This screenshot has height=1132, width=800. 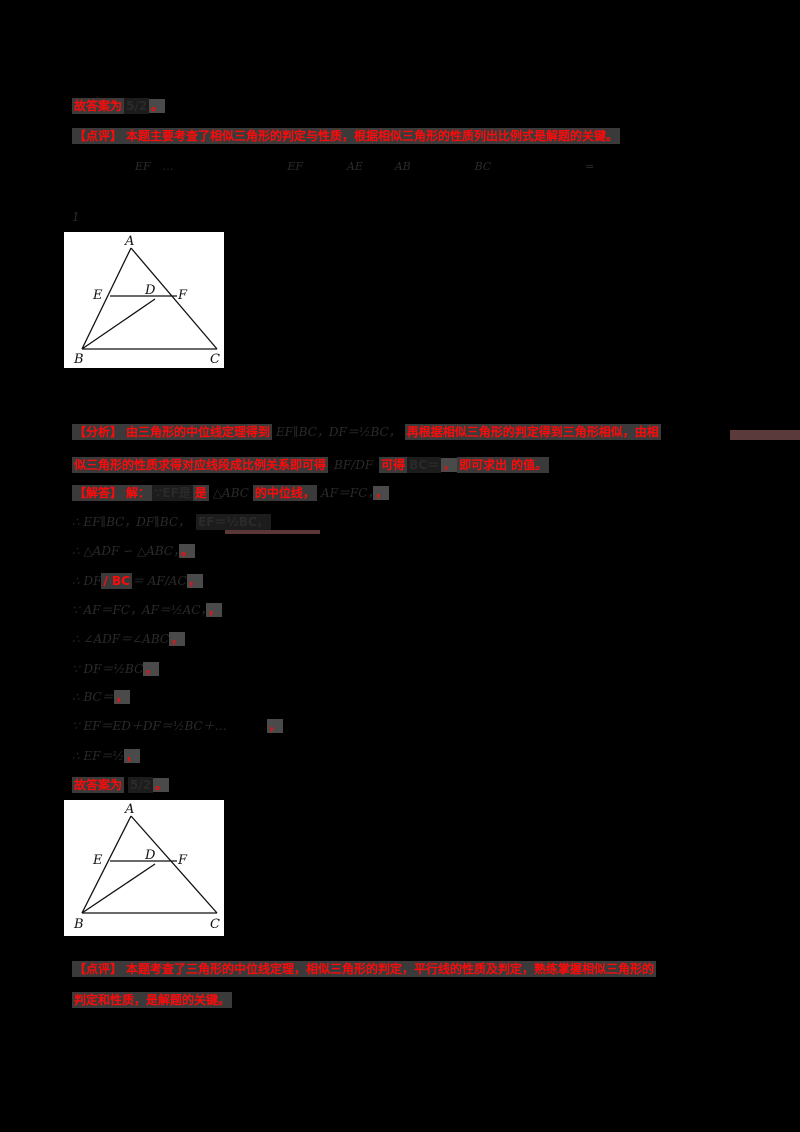 I want to click on analysis-line-2: 似三角形的性质求得对应线段成比例关系即可得 BF/DF 可得 BC＝，即可求出 的值。, so click(x=311, y=465).